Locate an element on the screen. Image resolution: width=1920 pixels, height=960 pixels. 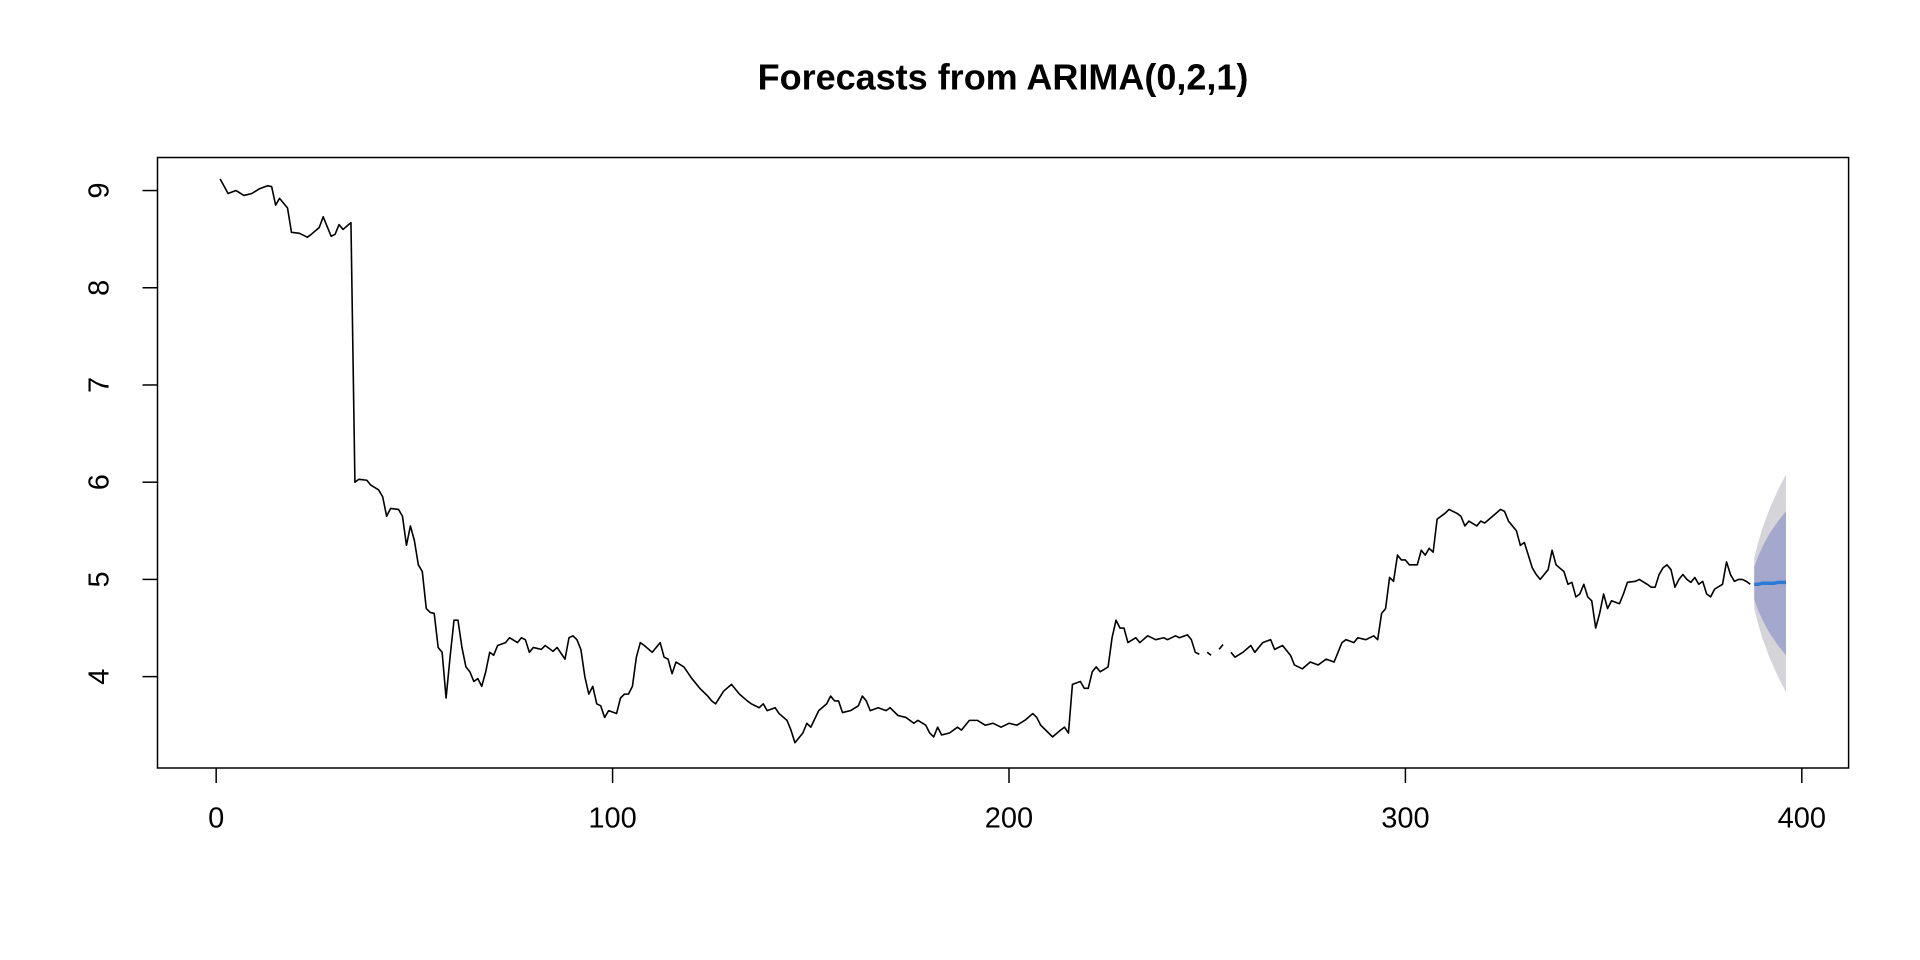
x-tick-label: 0 is located at coordinates (216, 819).